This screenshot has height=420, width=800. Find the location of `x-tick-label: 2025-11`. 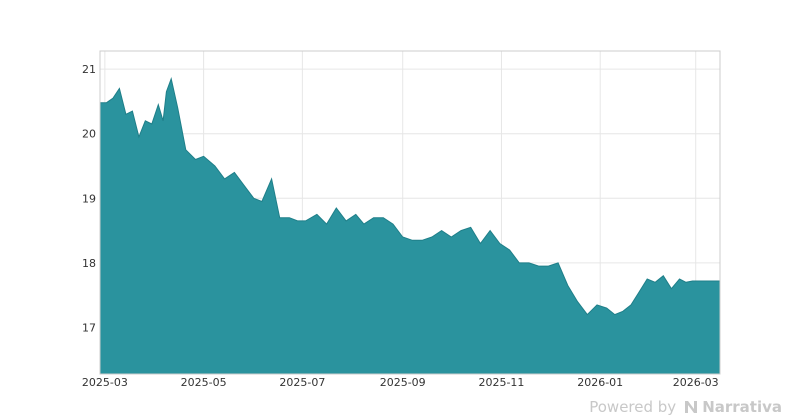

x-tick-label: 2025-11 is located at coordinates (501, 382).